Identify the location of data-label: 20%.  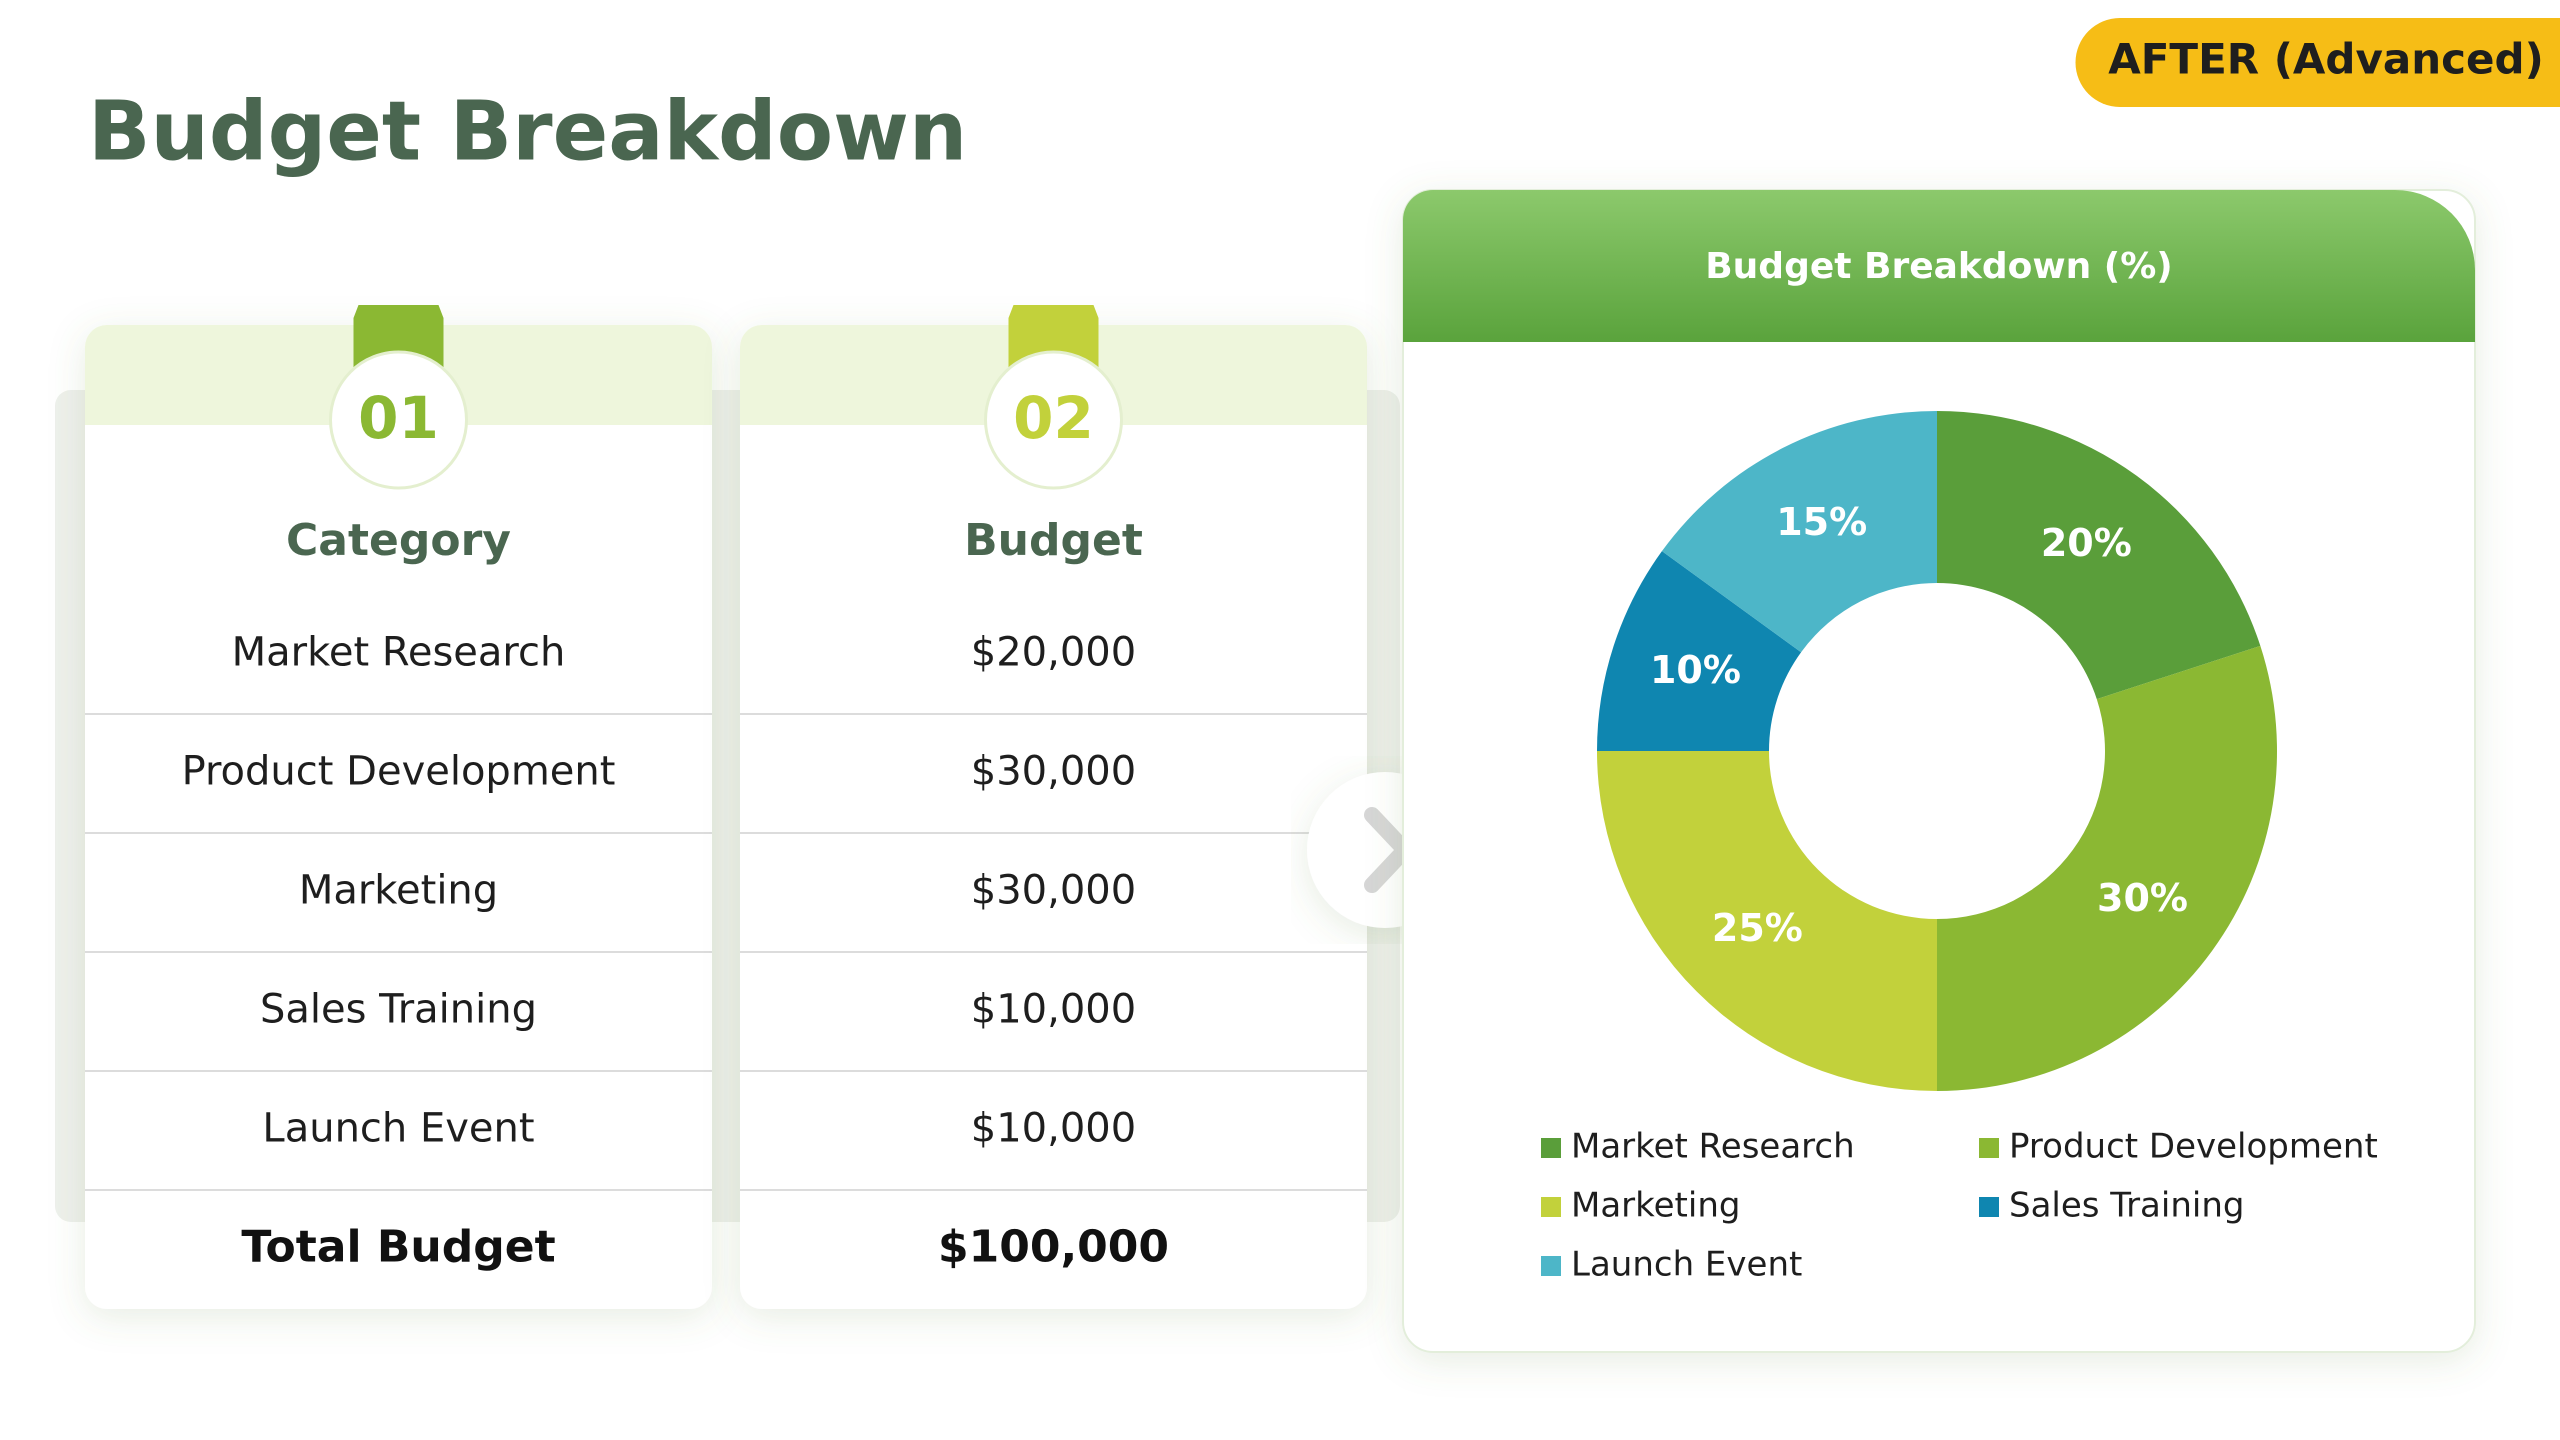
(2086, 543).